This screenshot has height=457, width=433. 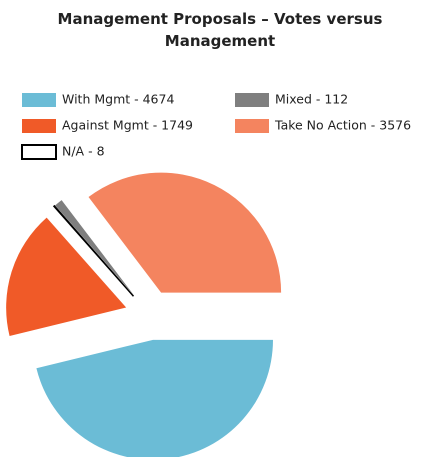 What do you see at coordinates (342, 125) in the screenshot?
I see `legend-label: Take No Action - 3576` at bounding box center [342, 125].